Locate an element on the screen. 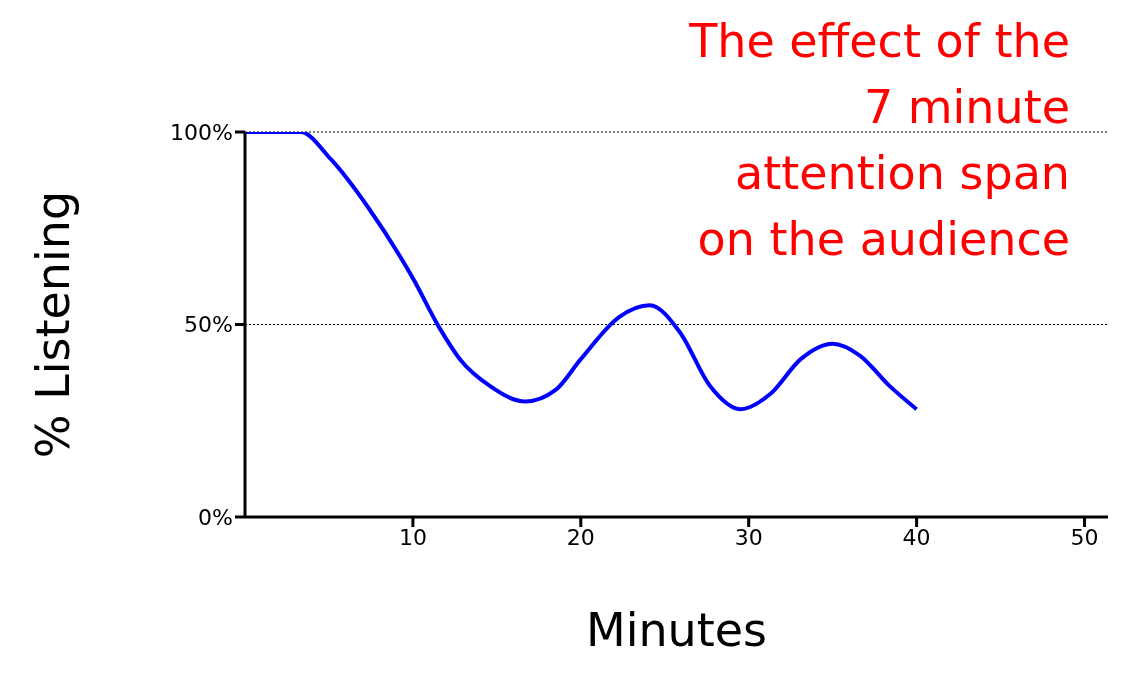 The height and width of the screenshot is (678, 1130). y-tick-label: 0% is located at coordinates (215, 517).